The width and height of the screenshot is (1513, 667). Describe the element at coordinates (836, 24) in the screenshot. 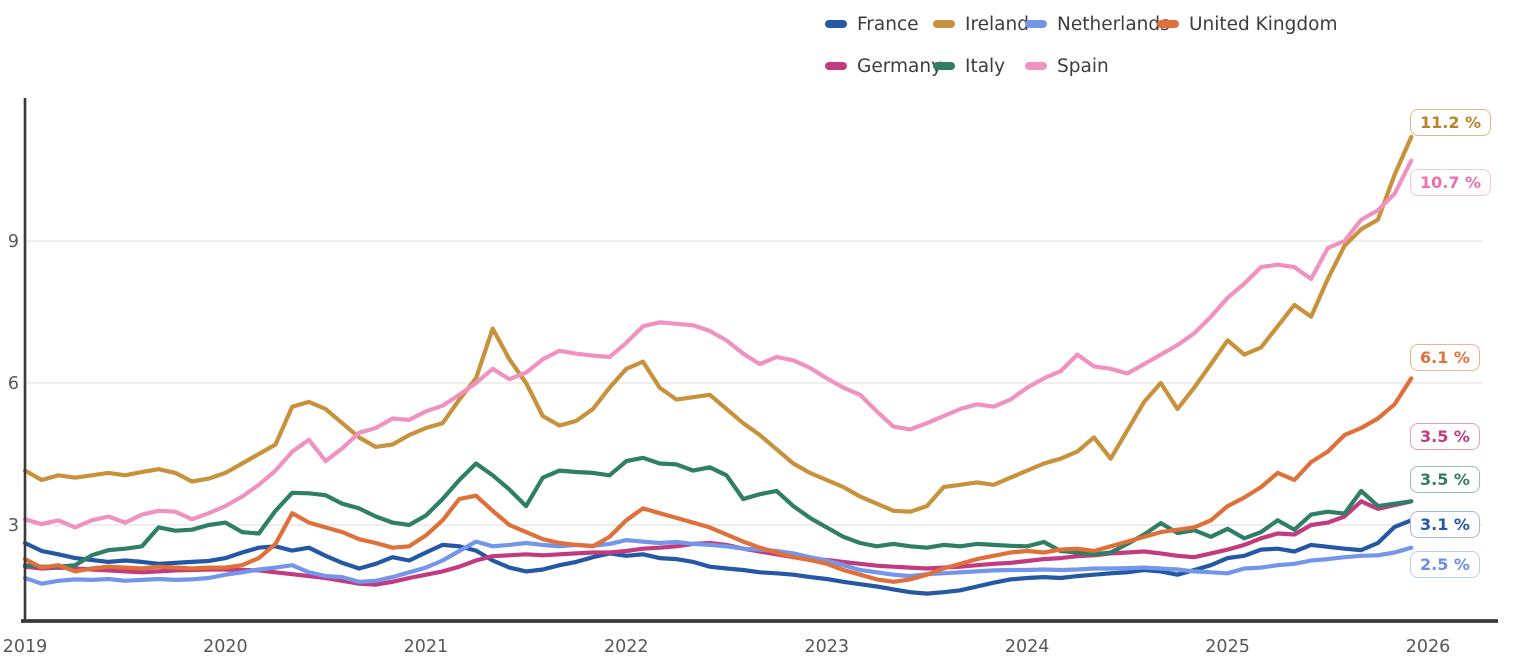

I see `legend-swatch-france` at that location.